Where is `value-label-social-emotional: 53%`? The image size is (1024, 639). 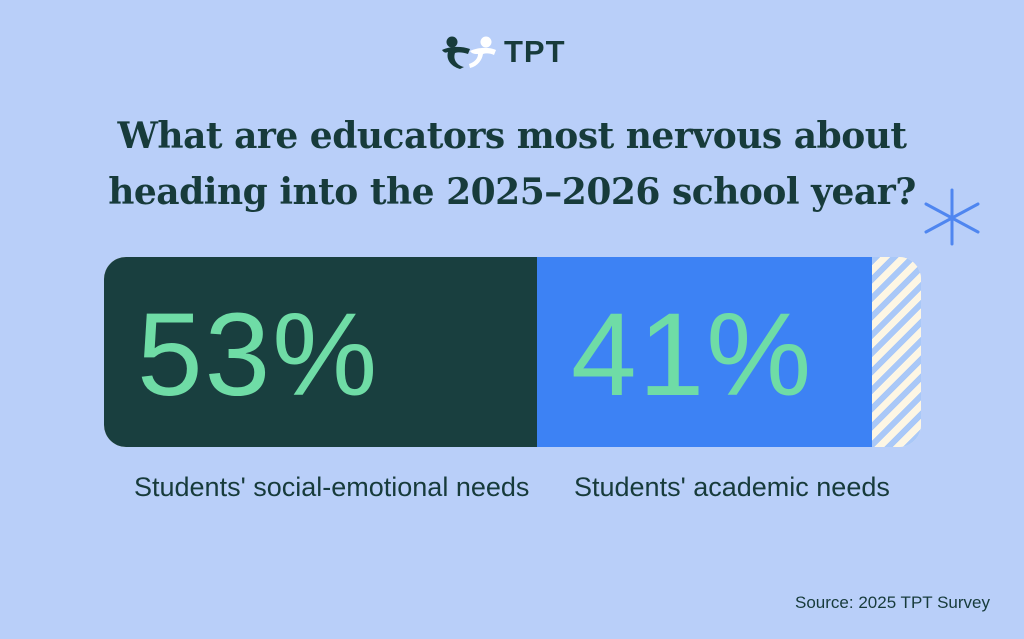
value-label-social-emotional: 53% is located at coordinates (258, 355).